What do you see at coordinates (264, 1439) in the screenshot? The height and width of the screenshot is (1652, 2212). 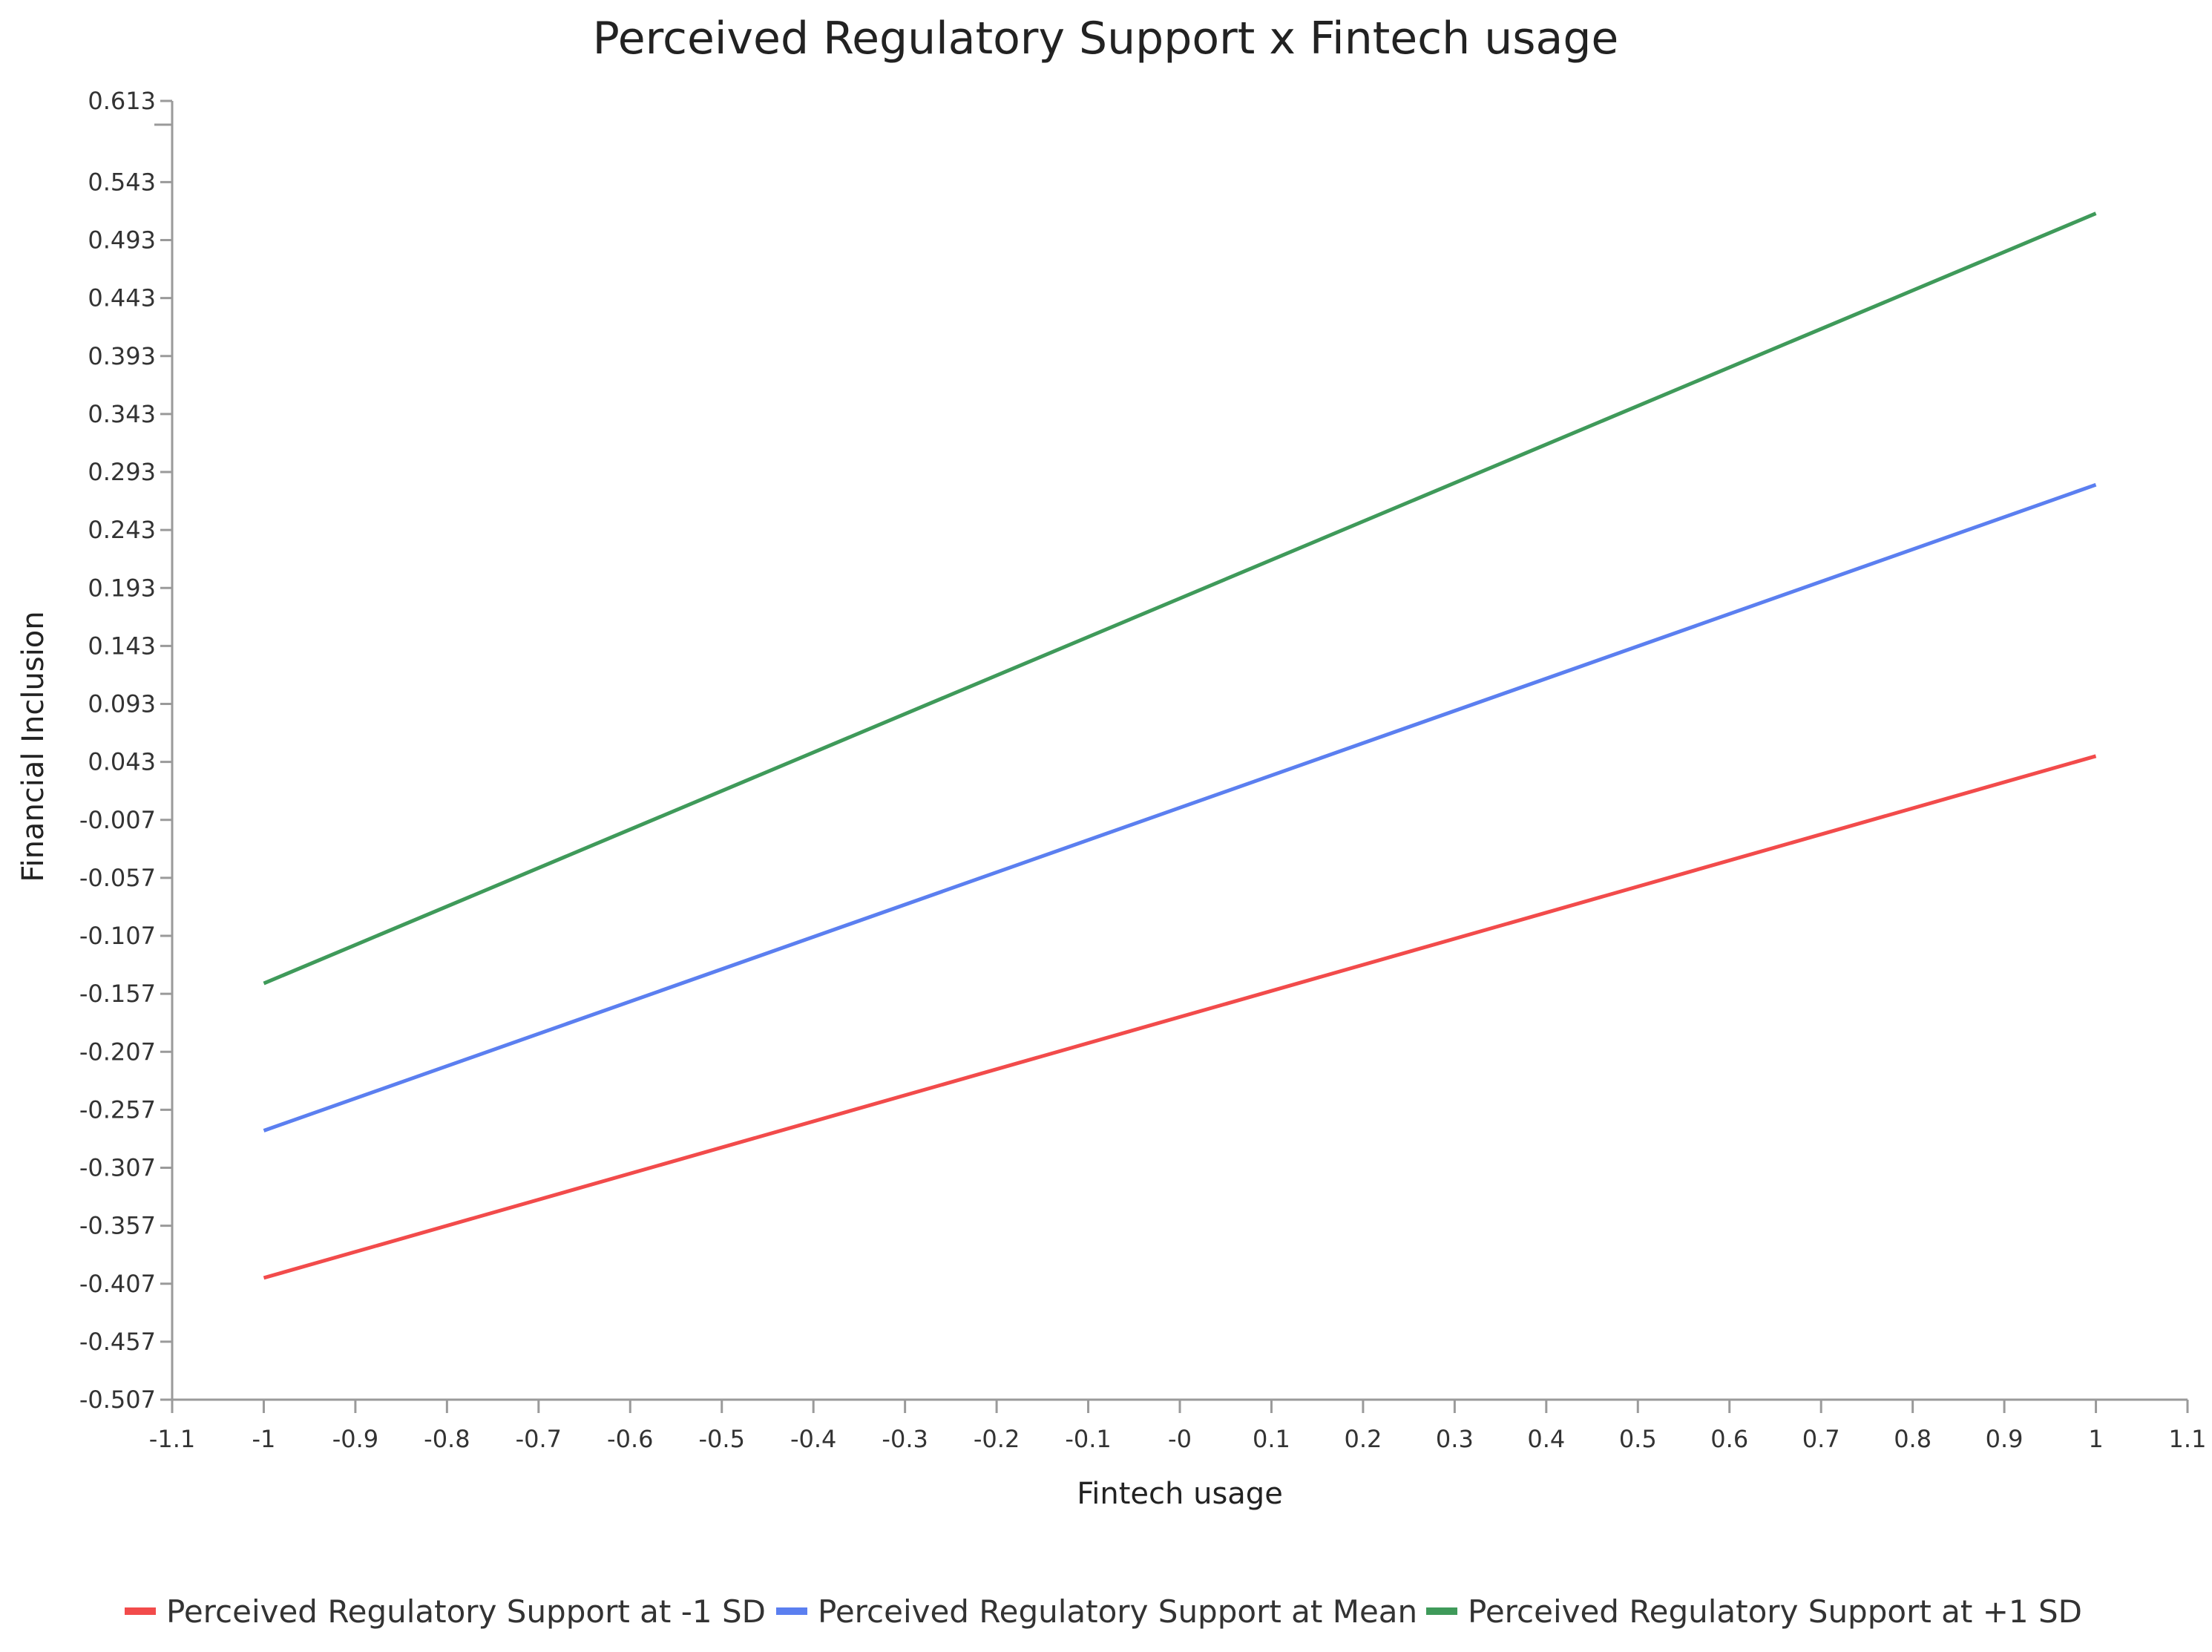 I see `x-tick-label: -1` at bounding box center [264, 1439].